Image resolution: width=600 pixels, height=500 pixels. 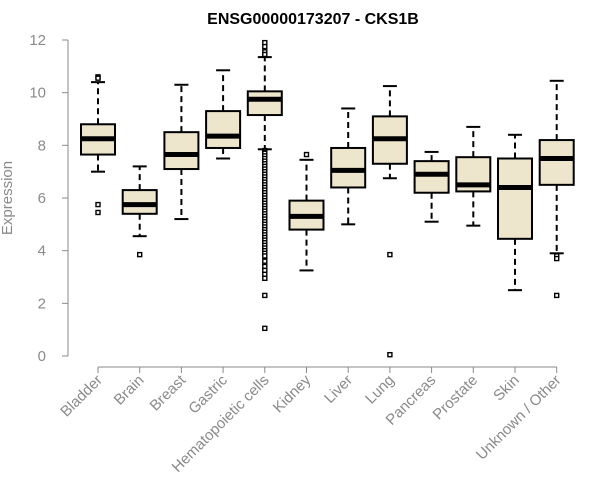 I want to click on y-tick-label: 12, so click(x=37, y=40).